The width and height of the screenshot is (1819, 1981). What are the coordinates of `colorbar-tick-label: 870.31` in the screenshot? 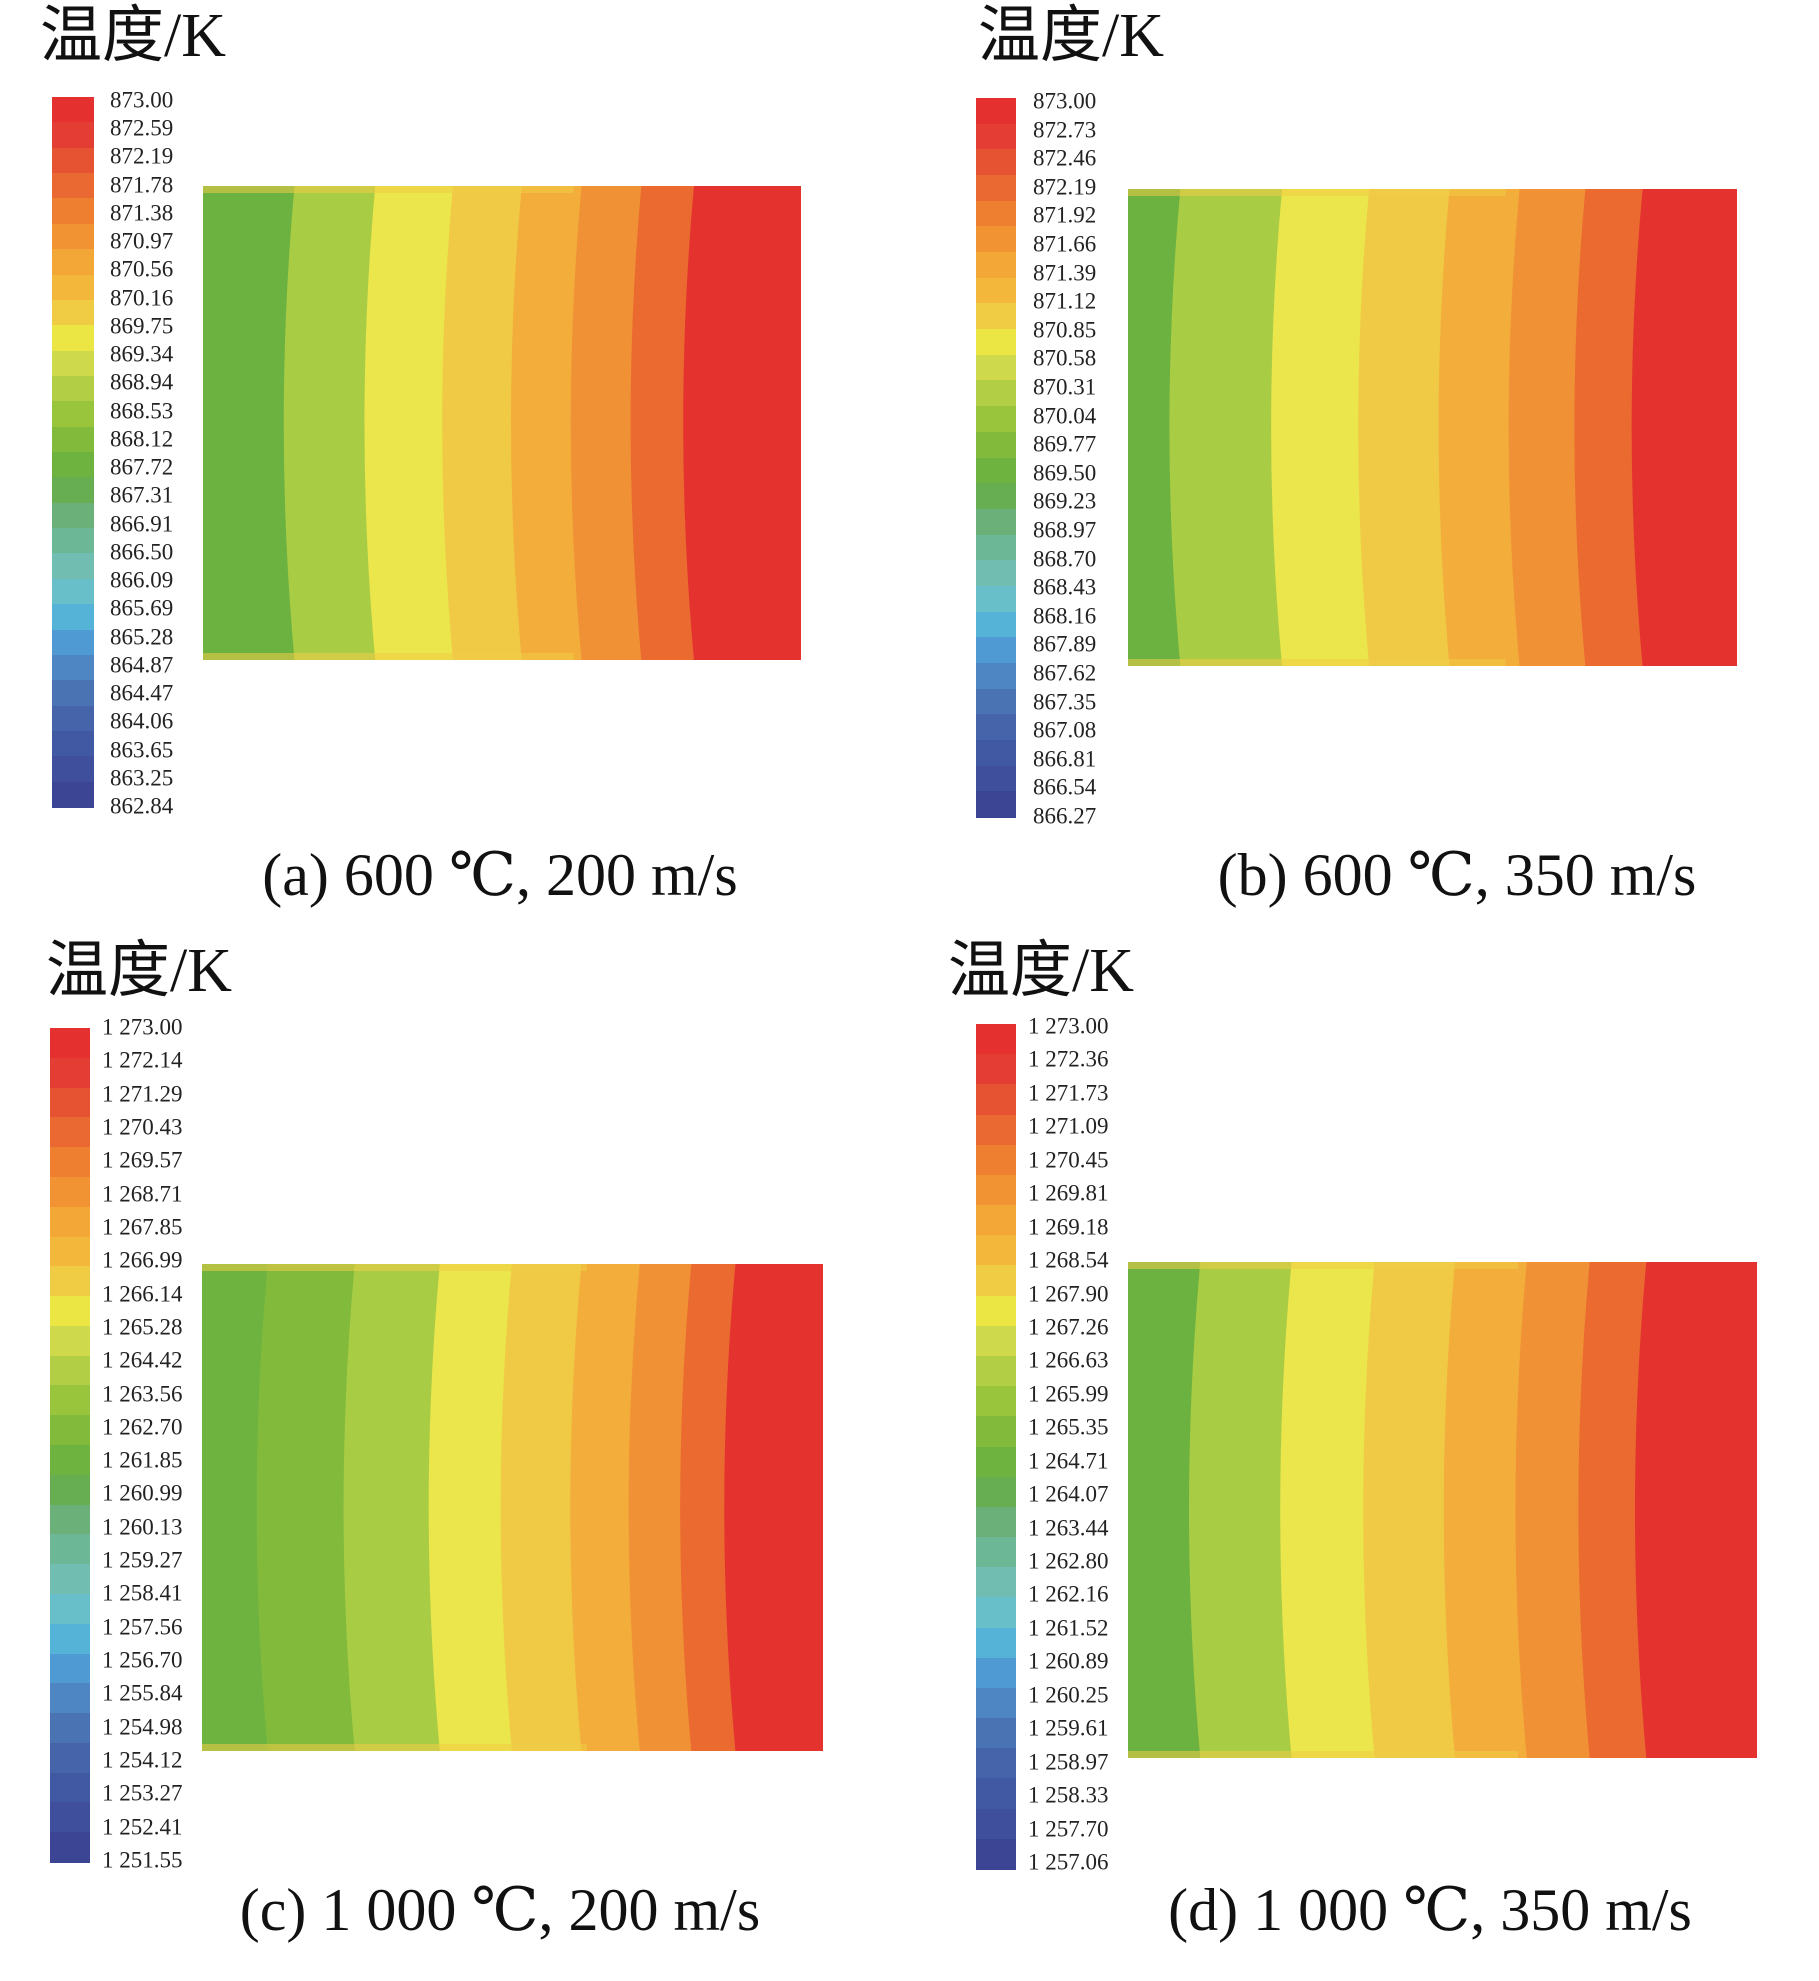 It's located at (1065, 387).